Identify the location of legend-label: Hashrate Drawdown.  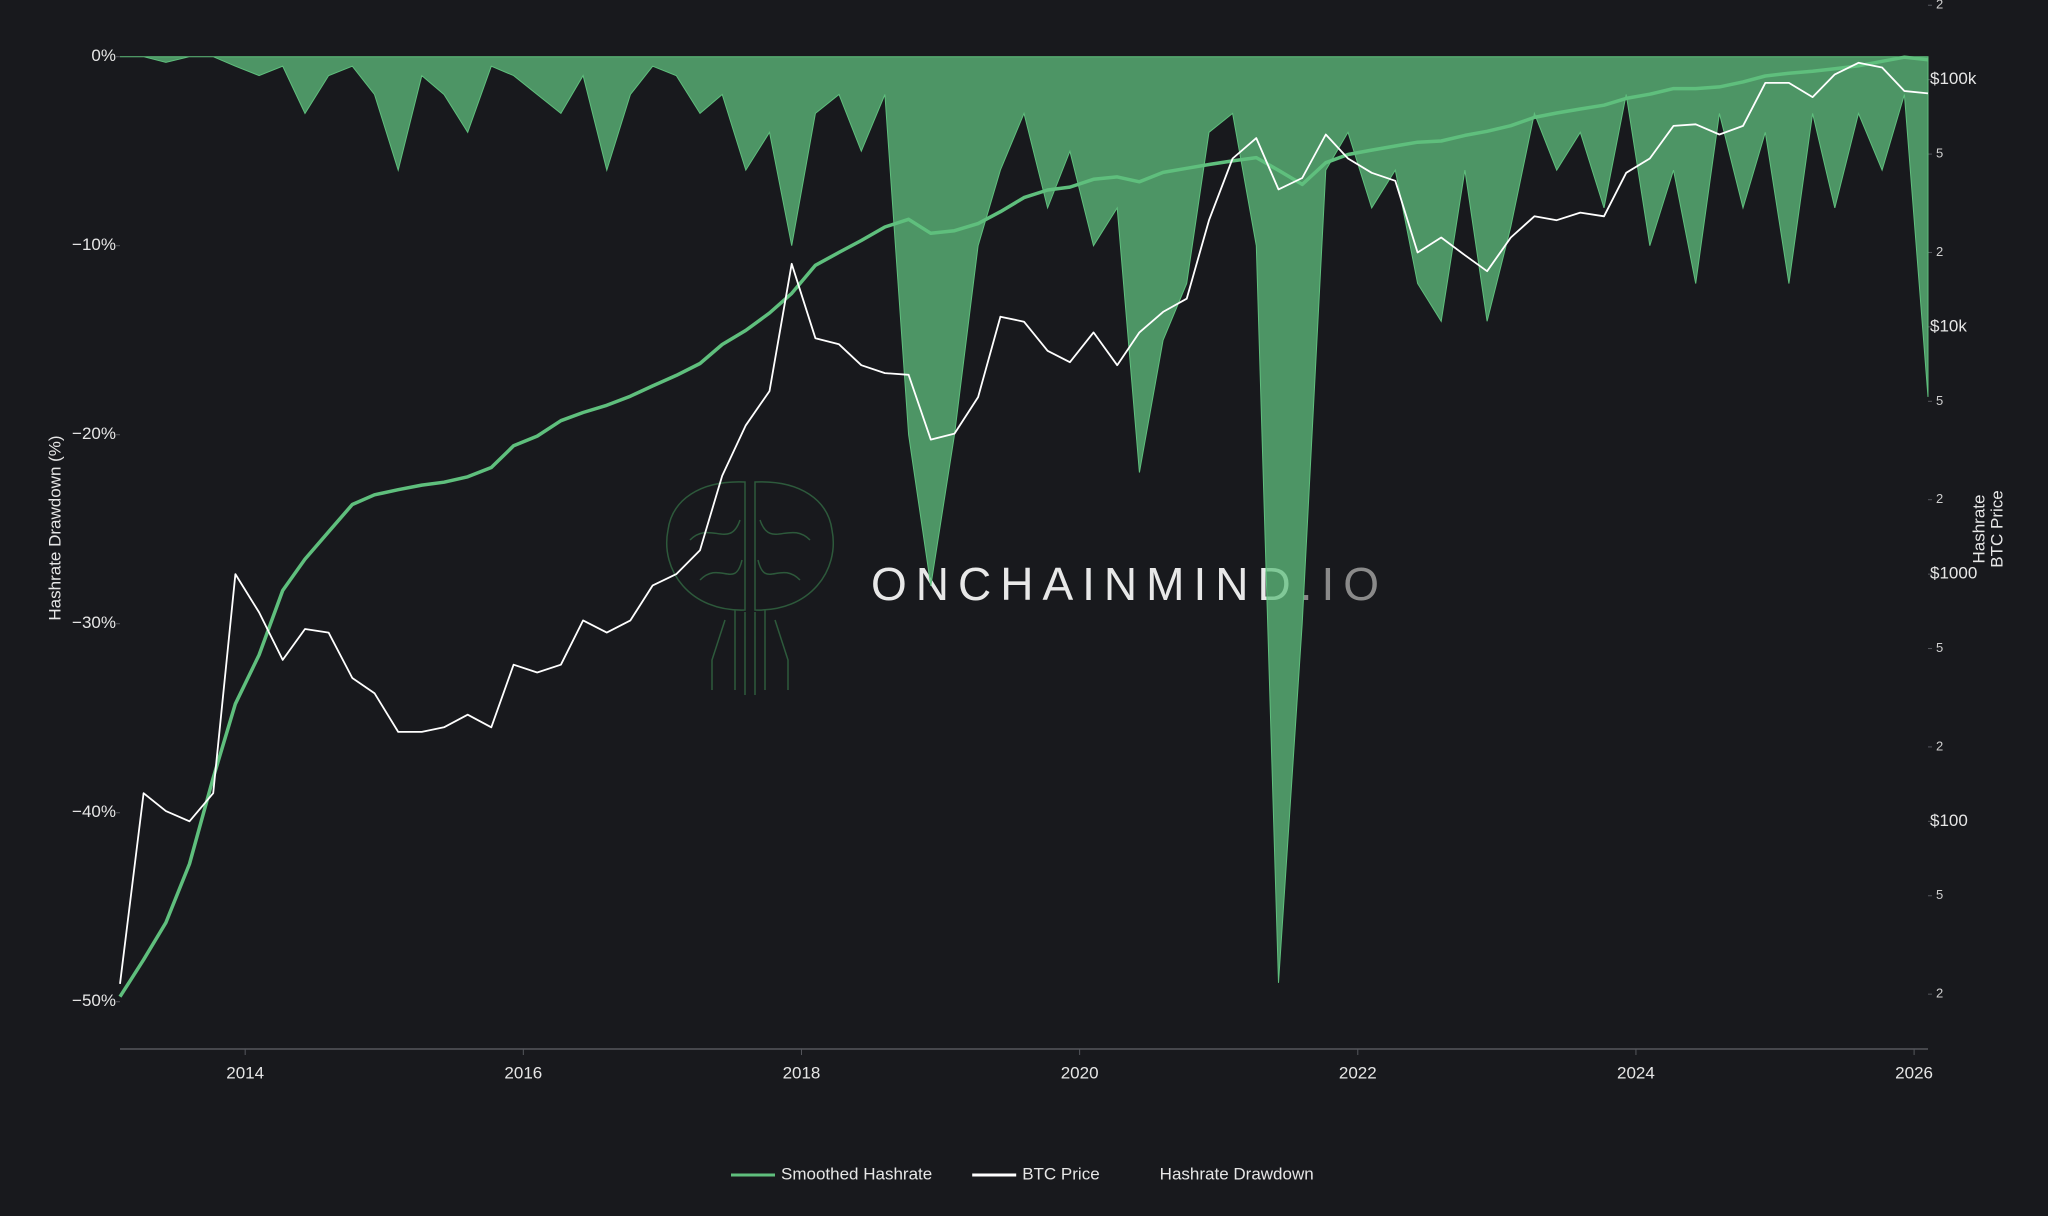
(1237, 1173).